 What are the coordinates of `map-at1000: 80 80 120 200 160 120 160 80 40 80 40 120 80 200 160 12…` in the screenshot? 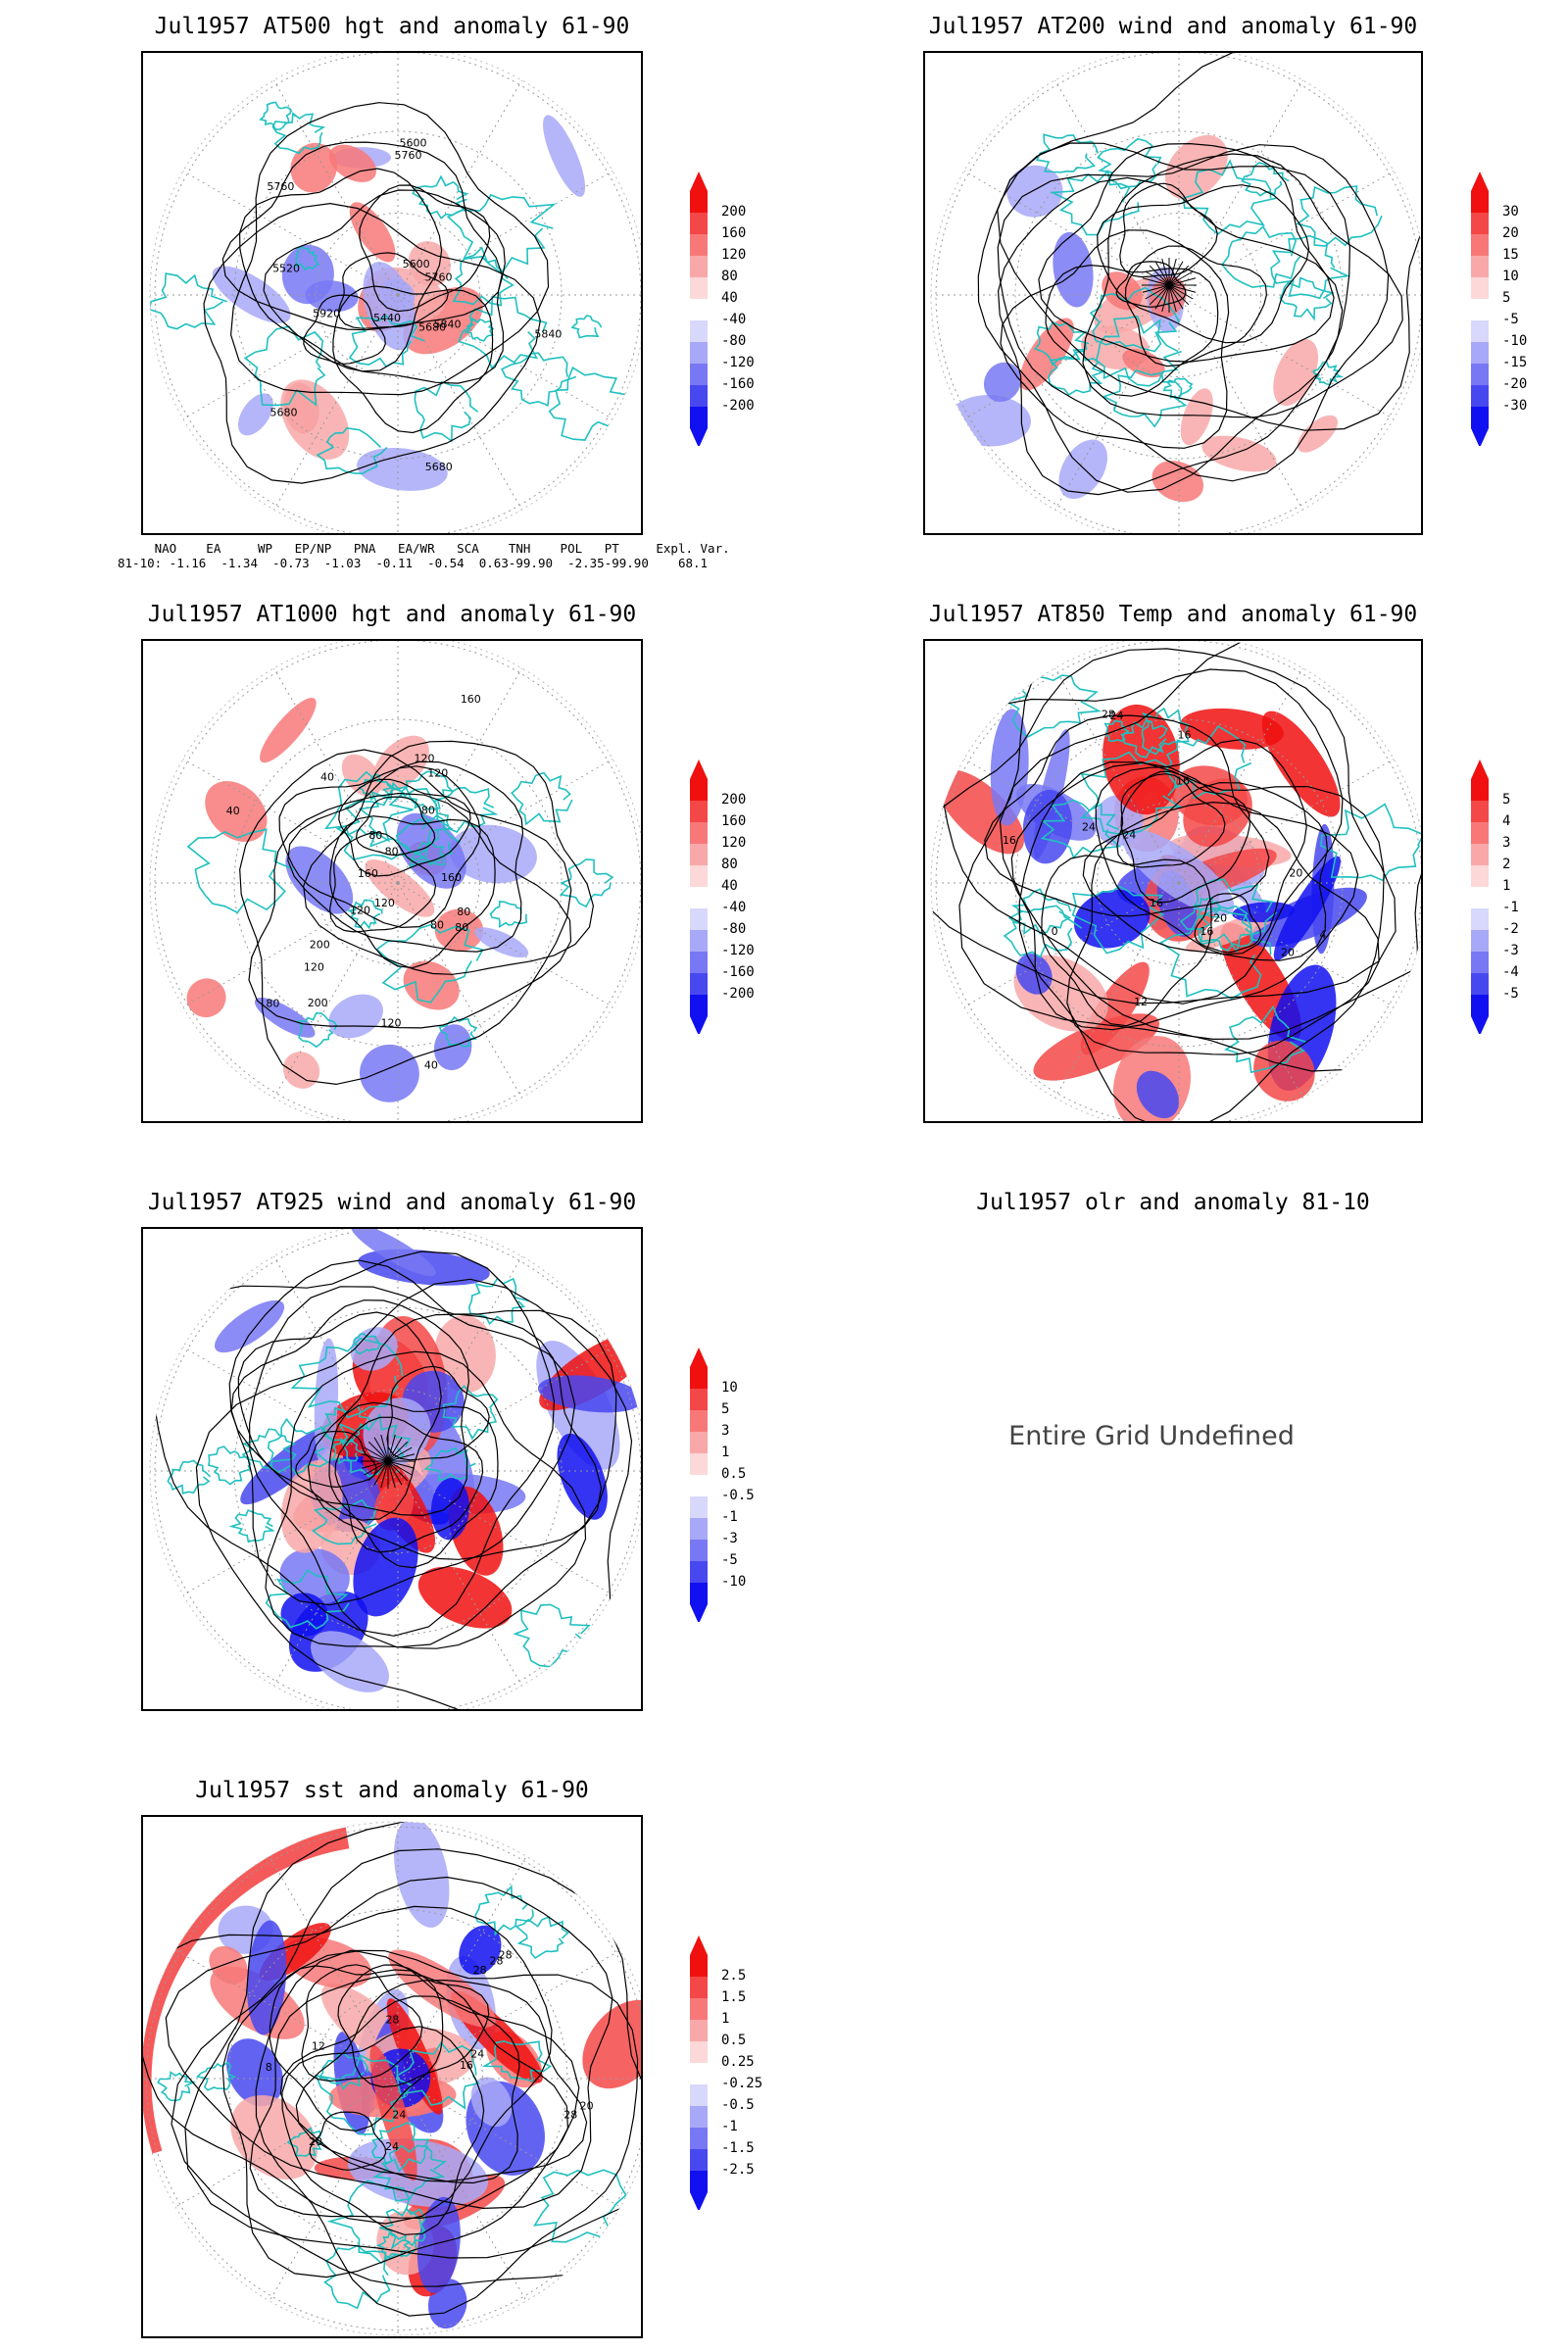 It's located at (392, 881).